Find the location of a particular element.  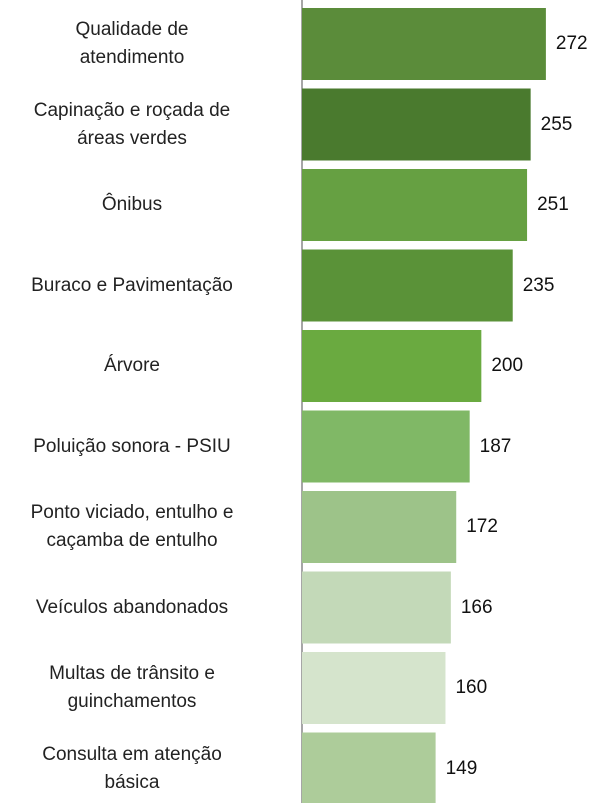

value-label: 187 is located at coordinates (495, 446).